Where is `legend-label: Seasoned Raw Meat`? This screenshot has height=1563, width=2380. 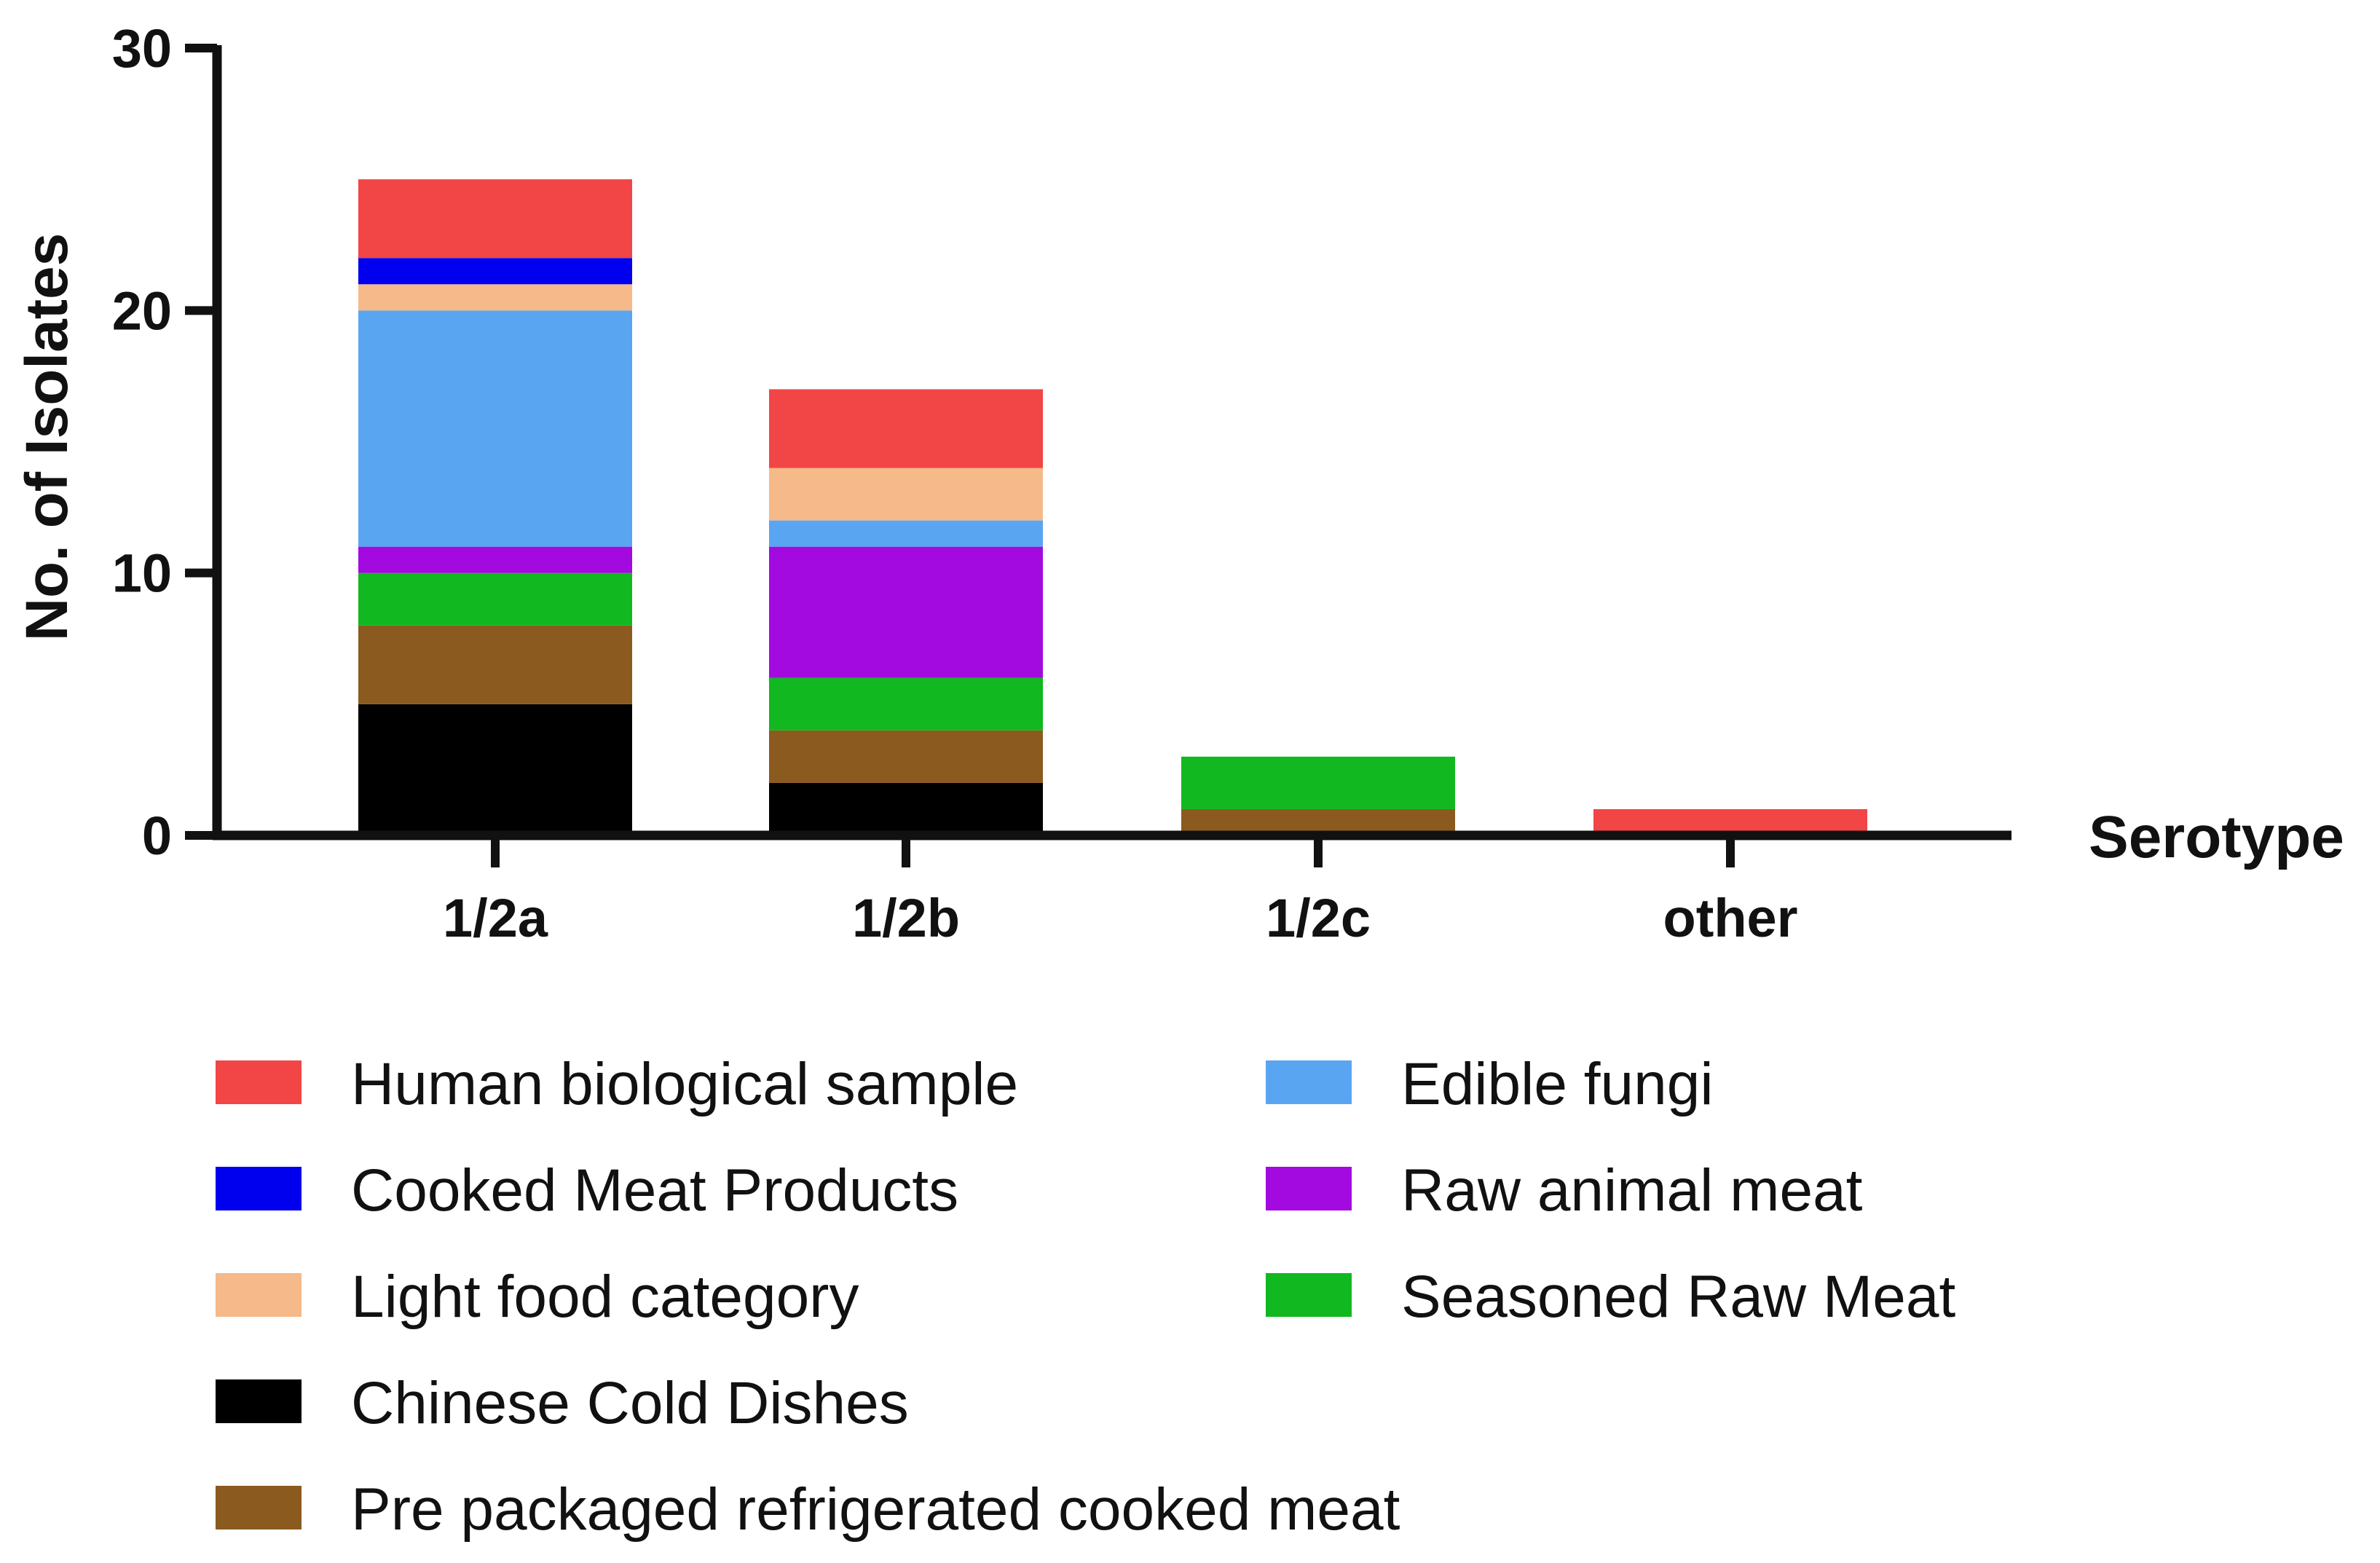
legend-label: Seasoned Raw Meat is located at coordinates (1678, 1297).